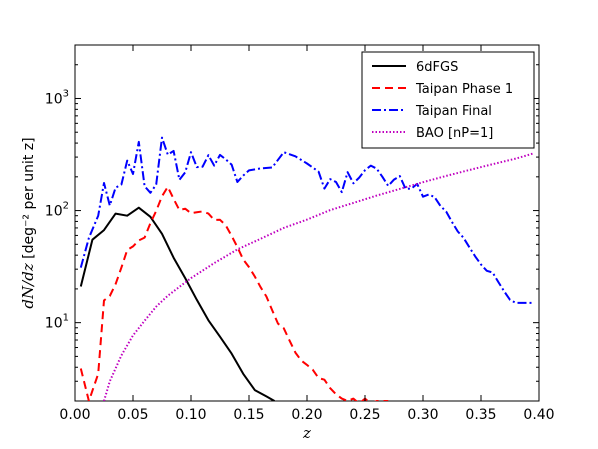 Image resolution: width=598 pixels, height=449 pixels. I want to click on legend-label-1: 6dFGS, so click(437, 67).